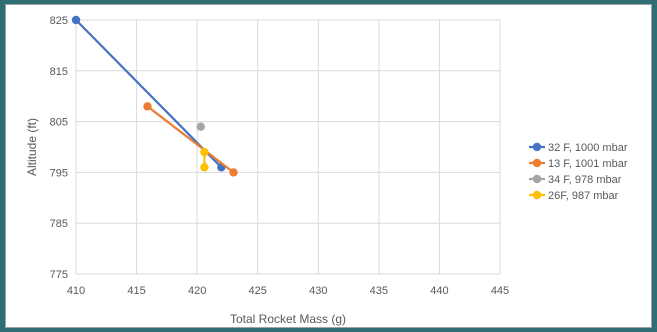 The image size is (657, 332). Describe the element at coordinates (59, 224) in the screenshot. I see `y-tick-label: 785` at that location.